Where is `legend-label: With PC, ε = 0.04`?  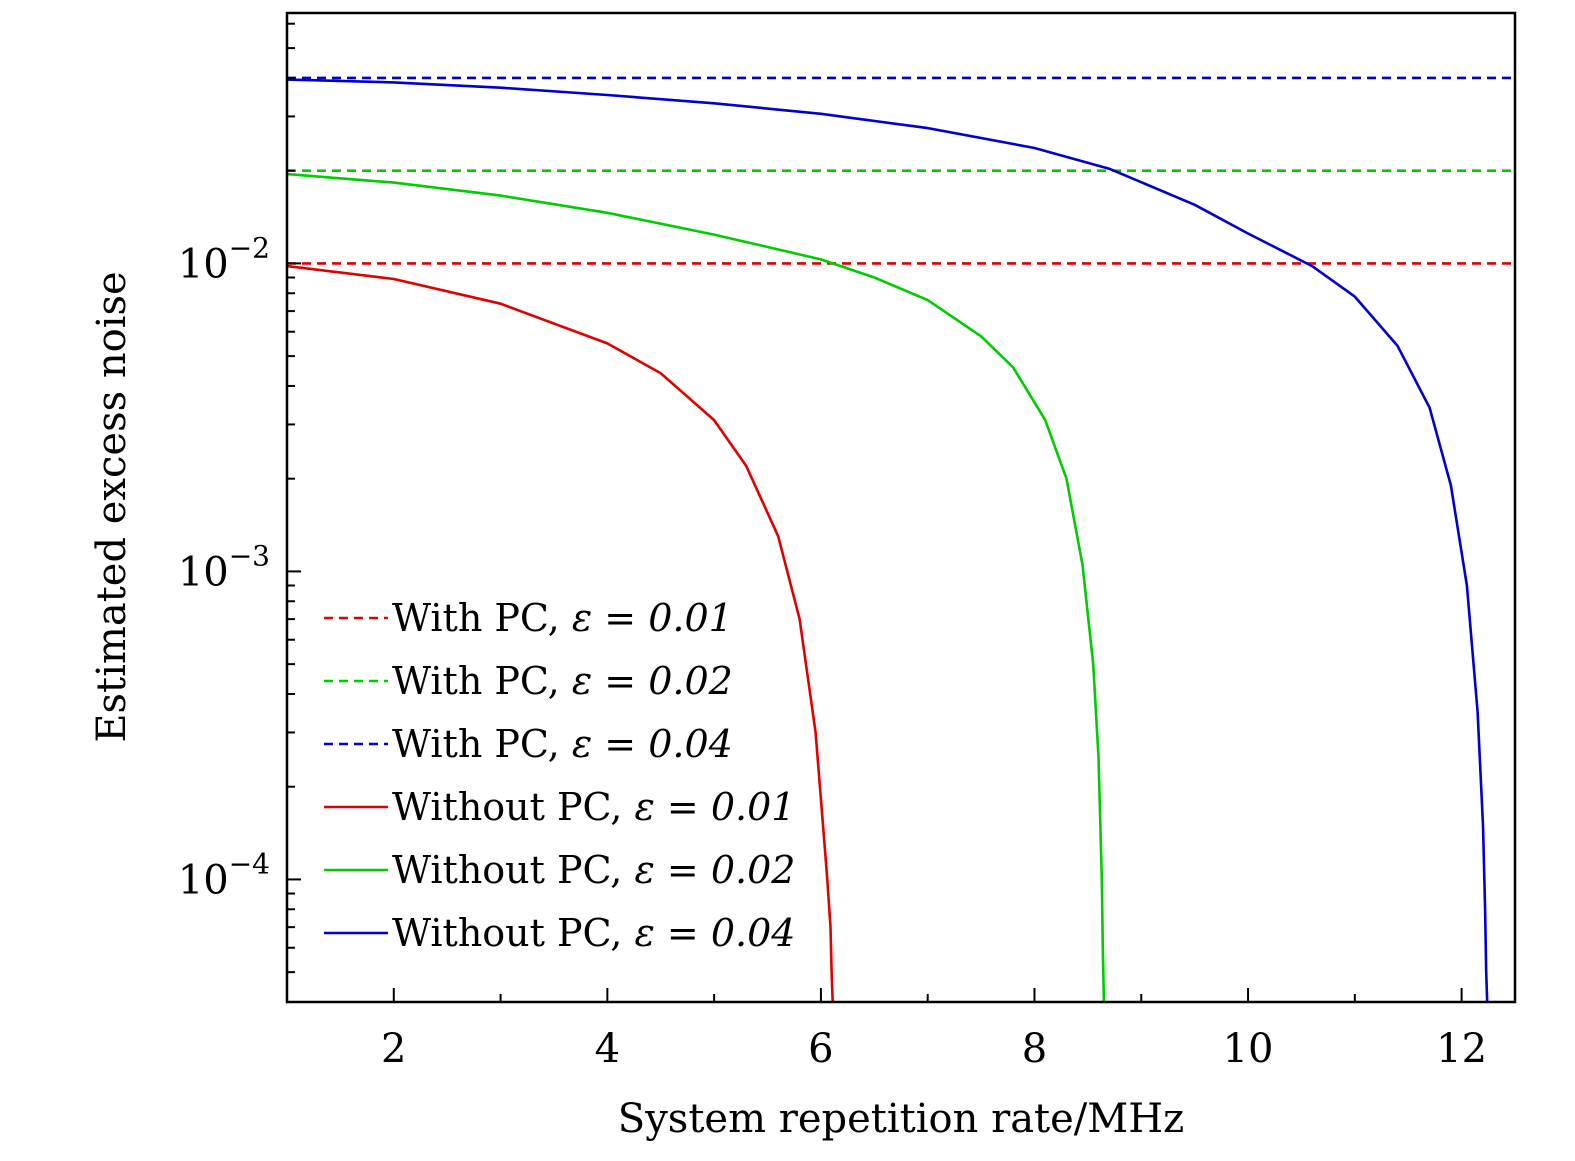
legend-label: With PC, ε = 0.04 is located at coordinates (562, 744).